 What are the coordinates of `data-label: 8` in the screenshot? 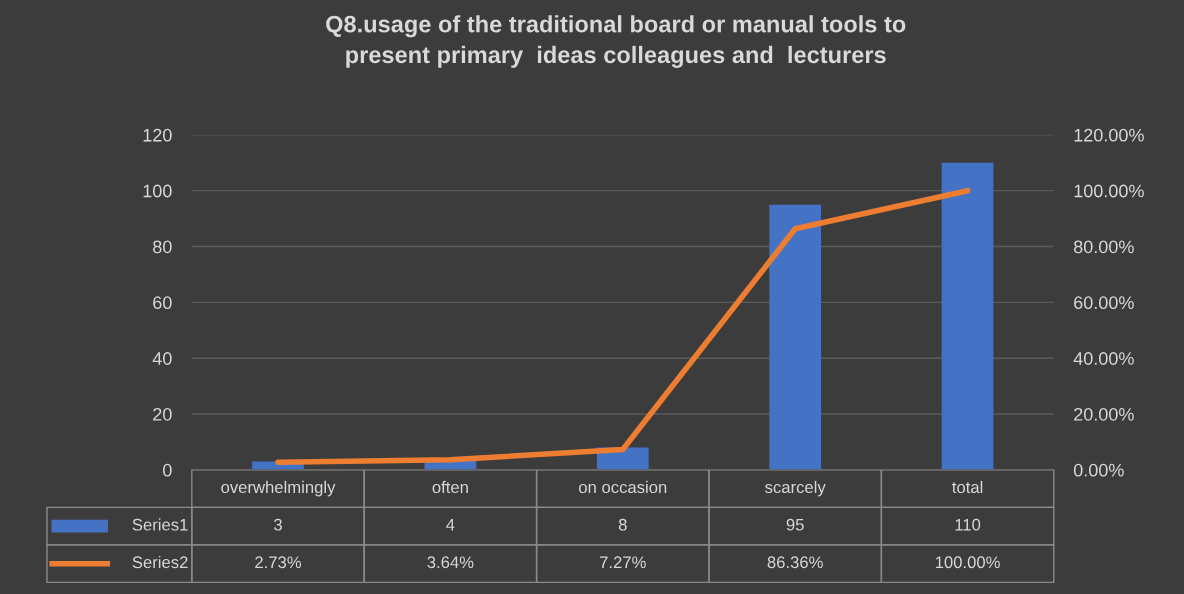 It's located at (622, 524).